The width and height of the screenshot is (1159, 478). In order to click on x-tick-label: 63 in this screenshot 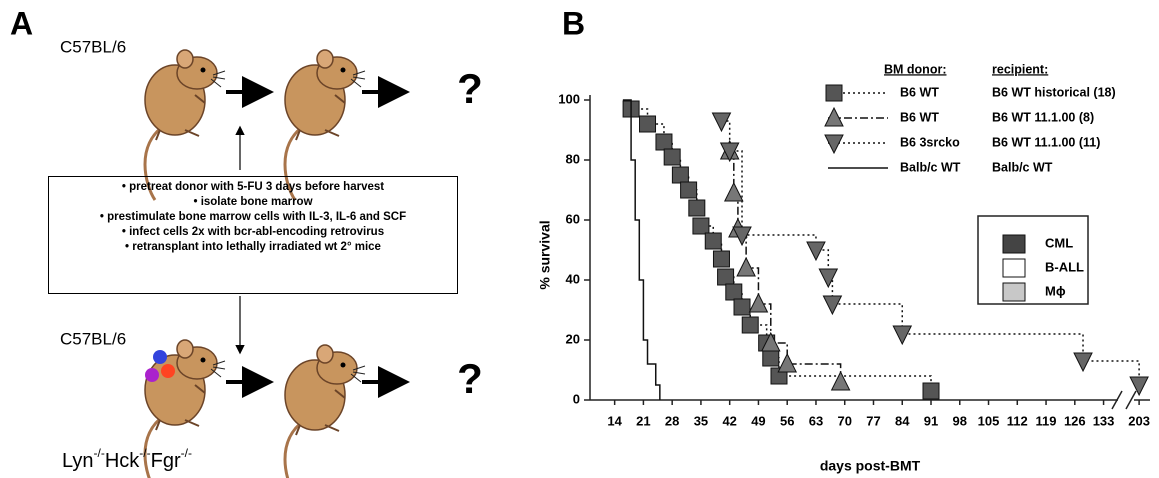, I will do `click(816, 420)`.